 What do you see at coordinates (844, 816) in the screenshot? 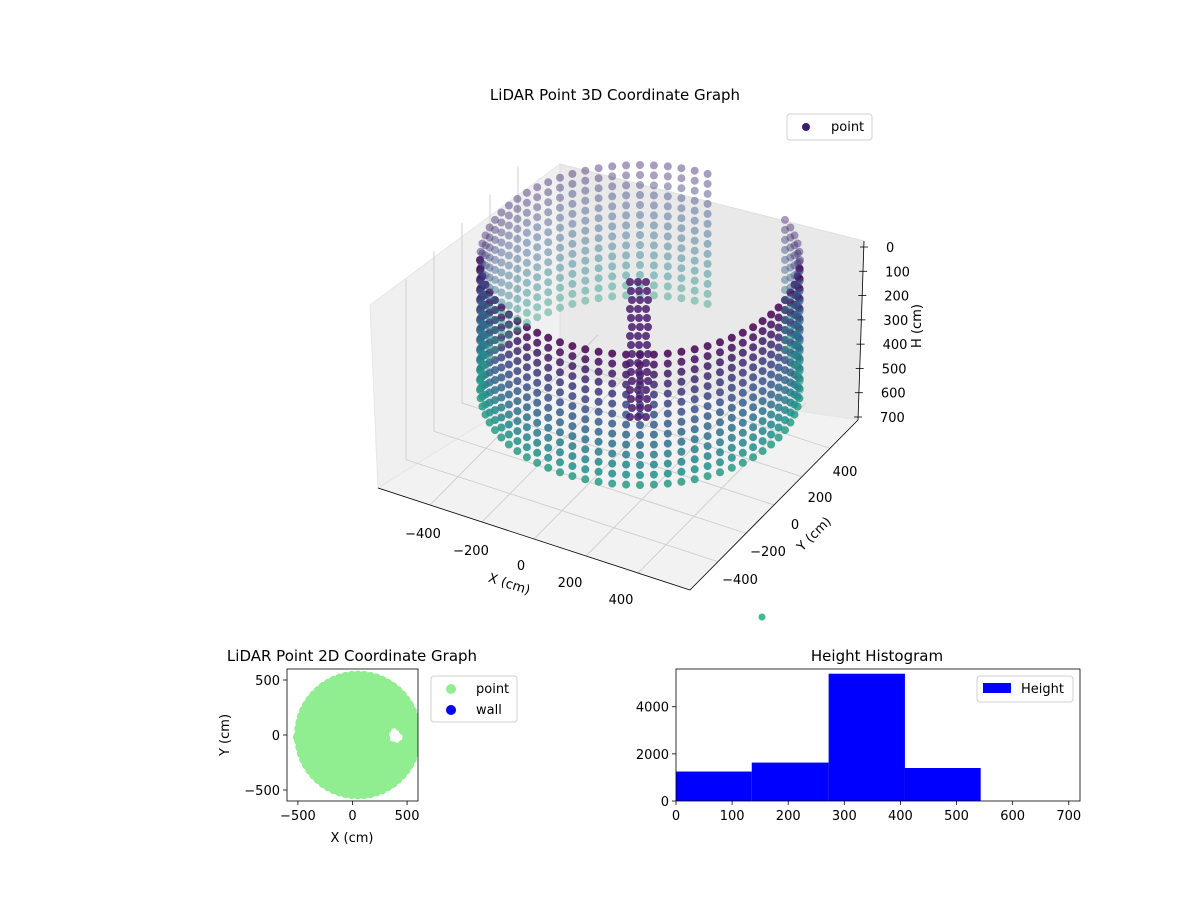
I see `x-tick: 300` at bounding box center [844, 816].